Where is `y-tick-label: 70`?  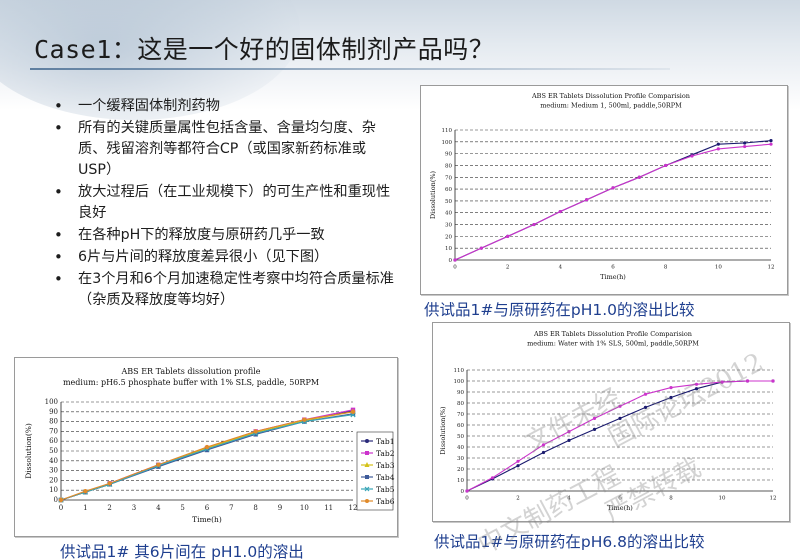 y-tick-label: 70 is located at coordinates (460, 415).